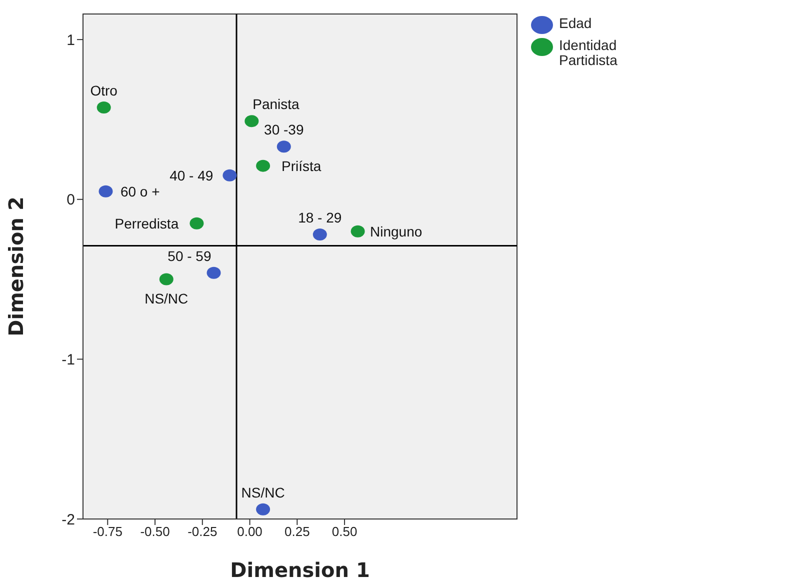 The height and width of the screenshot is (581, 806). What do you see at coordinates (297, 532) in the screenshot?
I see `x-tick-label: 0.25` at bounding box center [297, 532].